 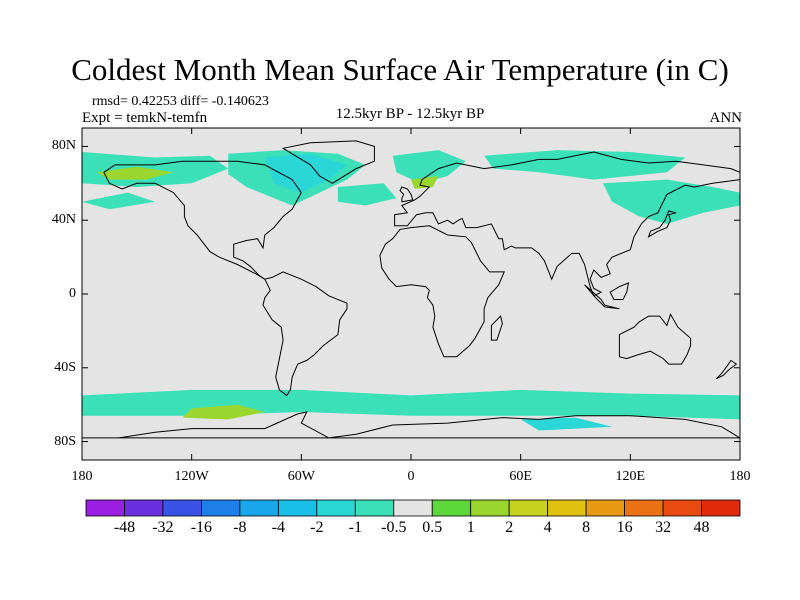 What do you see at coordinates (317, 527) in the screenshot?
I see `colorbar-label: -2` at bounding box center [317, 527].